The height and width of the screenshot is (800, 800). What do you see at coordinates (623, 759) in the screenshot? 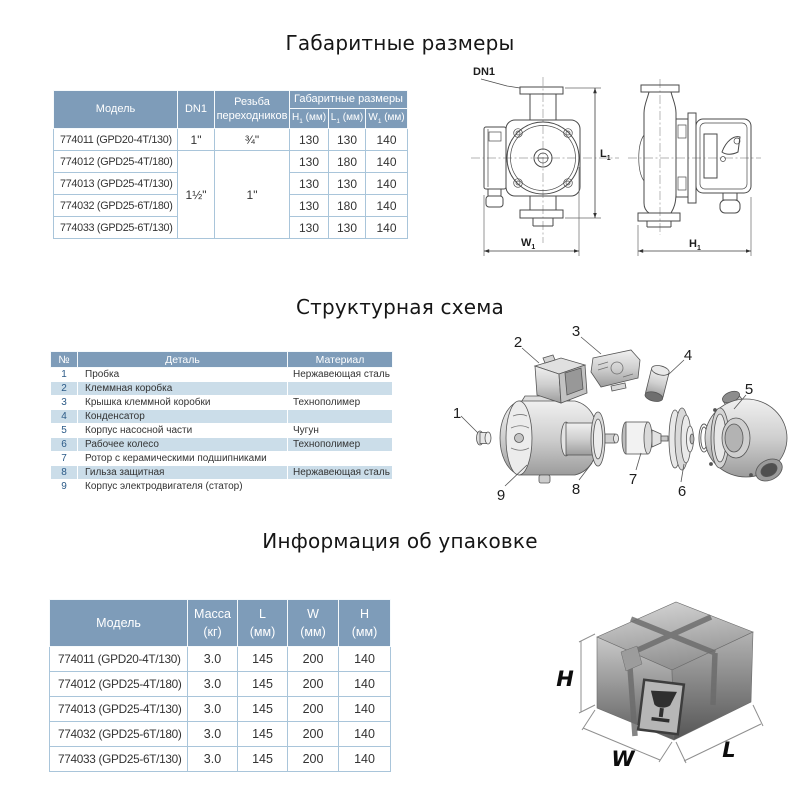
I see `box-width-label: W` at bounding box center [623, 759].